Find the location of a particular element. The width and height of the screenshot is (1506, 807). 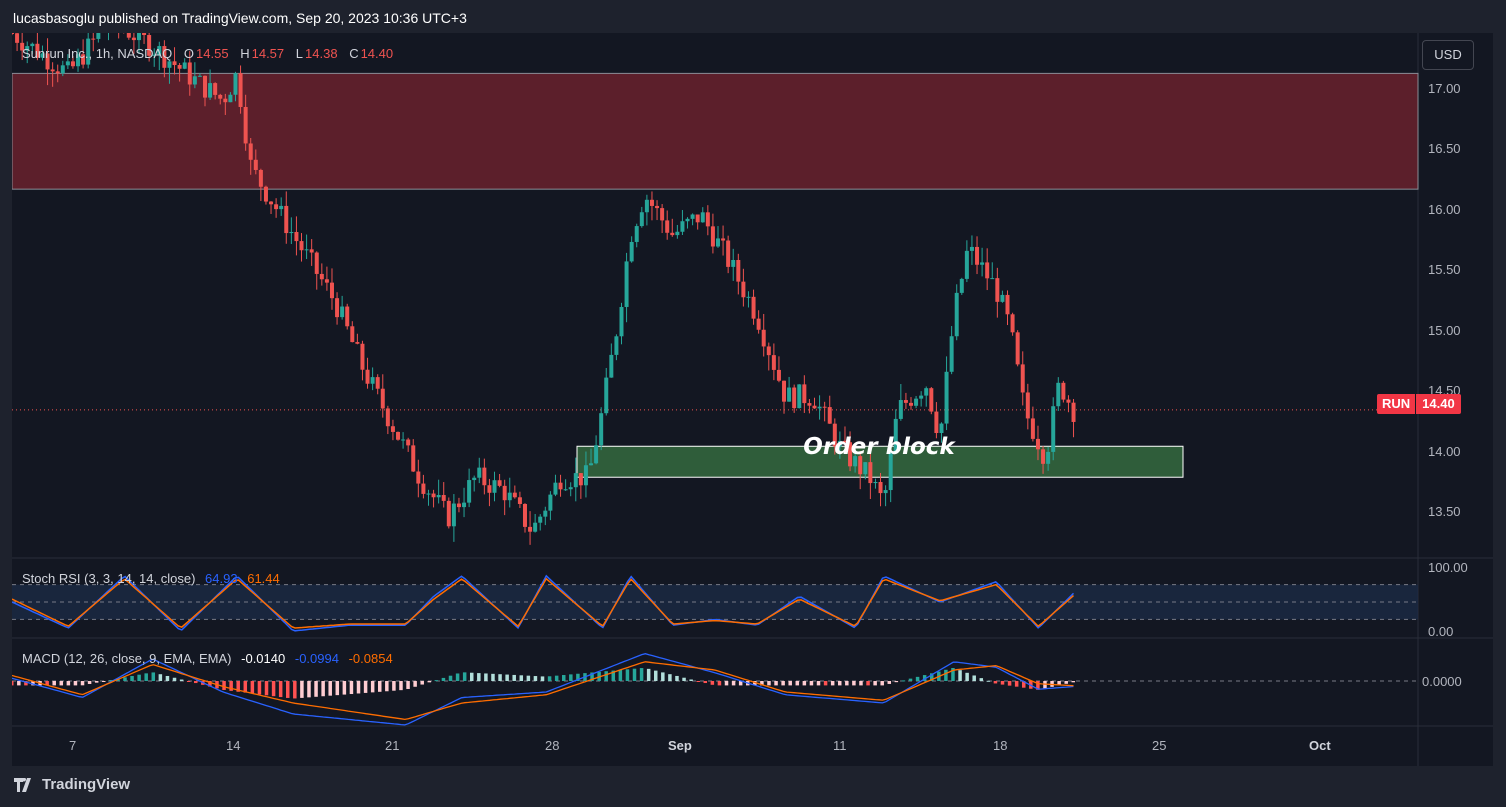

stoch-rsi-label: Stoch RSI (3, 3, 14, 14, close) is located at coordinates (109, 578).